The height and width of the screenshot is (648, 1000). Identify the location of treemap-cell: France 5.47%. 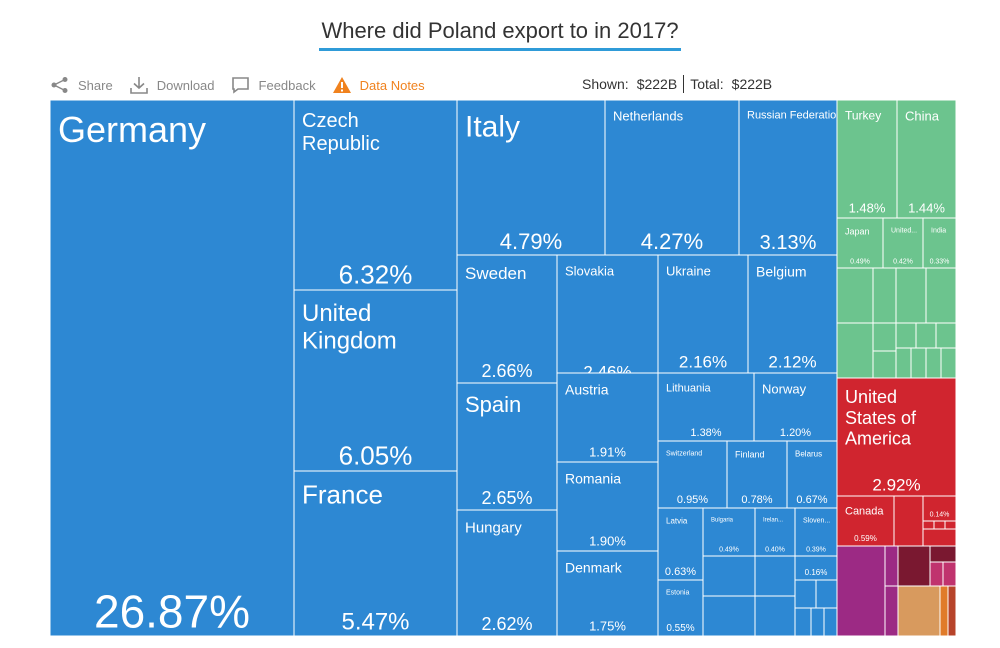
(375, 553).